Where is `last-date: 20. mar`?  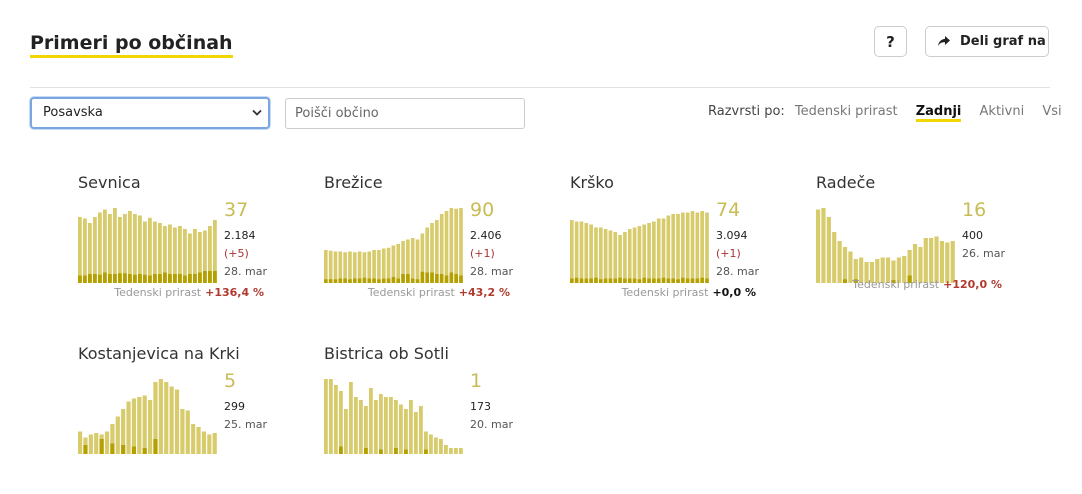 last-date: 20. mar is located at coordinates (491, 424).